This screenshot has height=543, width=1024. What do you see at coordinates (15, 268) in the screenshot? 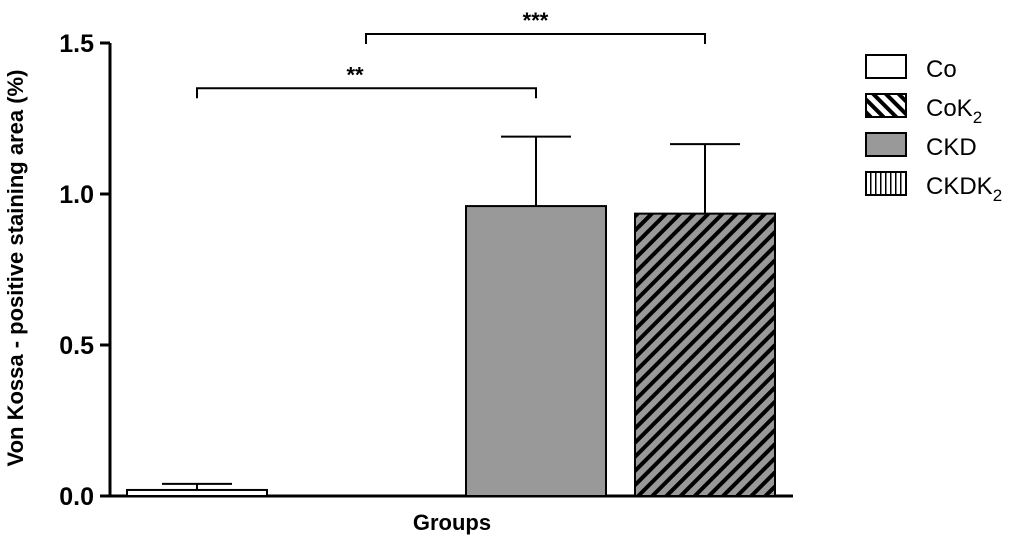
I see `y-axis-title: Von Kossa - positive staining area (%)` at bounding box center [15, 268].